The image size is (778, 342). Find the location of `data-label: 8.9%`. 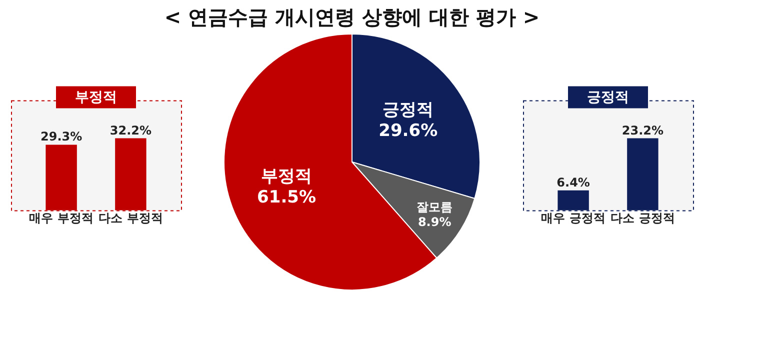

data-label: 8.9% is located at coordinates (435, 221).